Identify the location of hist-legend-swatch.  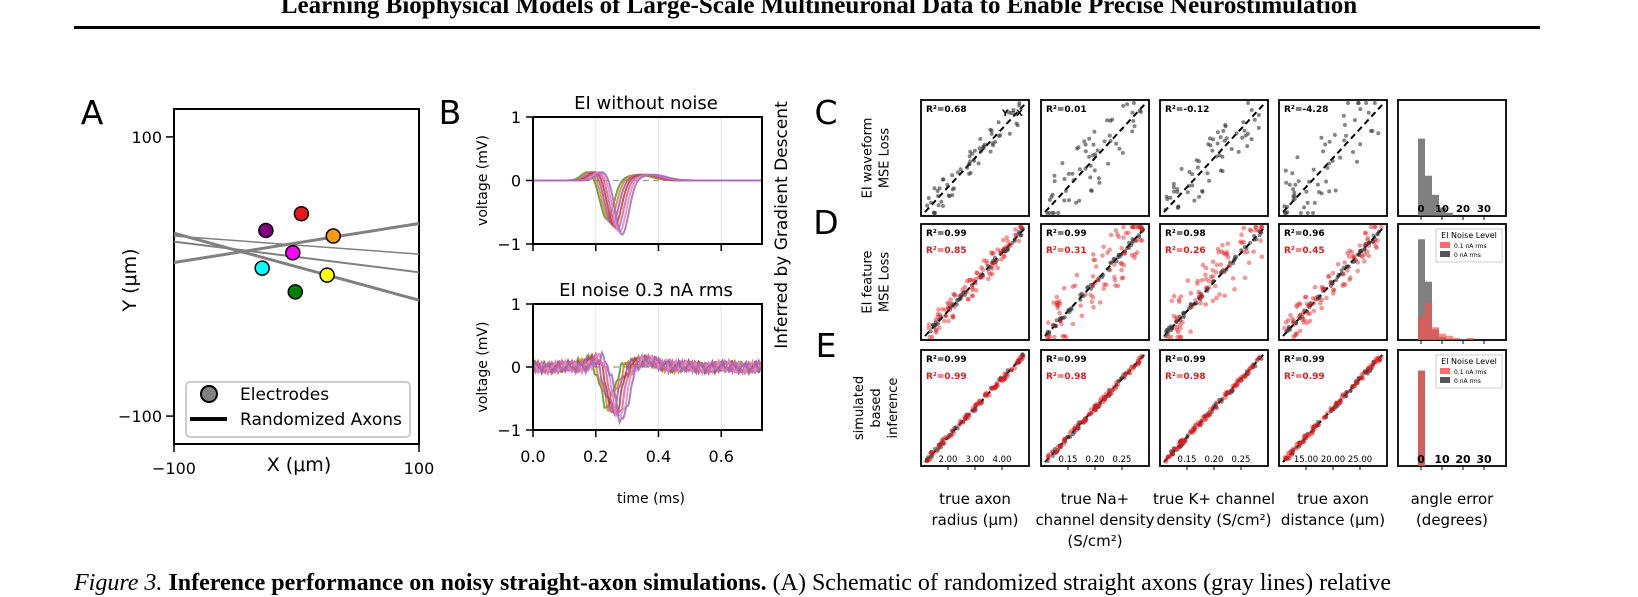
(1445, 245).